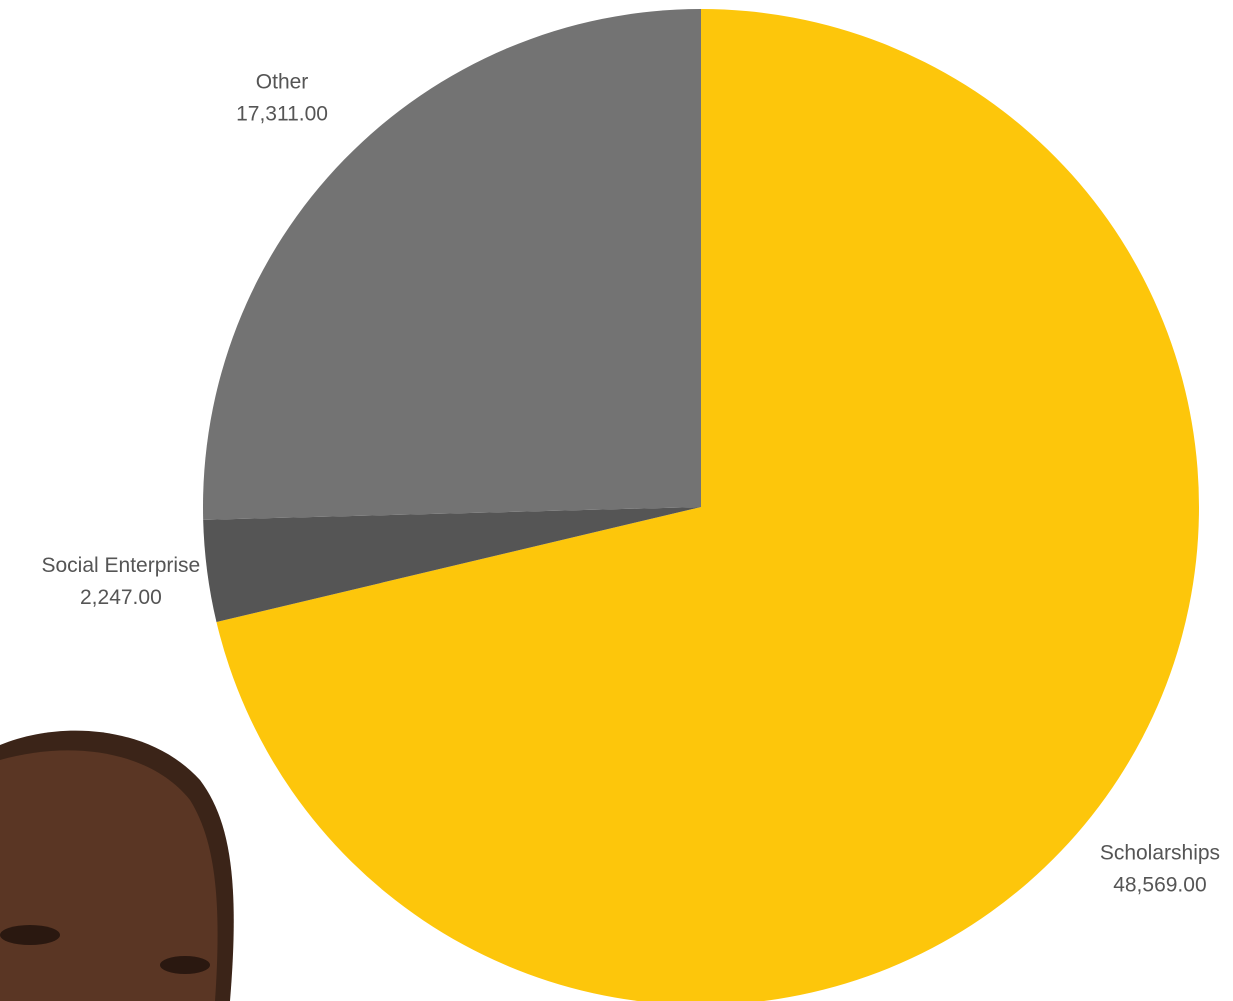 This screenshot has width=1233, height=1001. I want to click on slice-label: Social Enterprise, so click(121, 565).